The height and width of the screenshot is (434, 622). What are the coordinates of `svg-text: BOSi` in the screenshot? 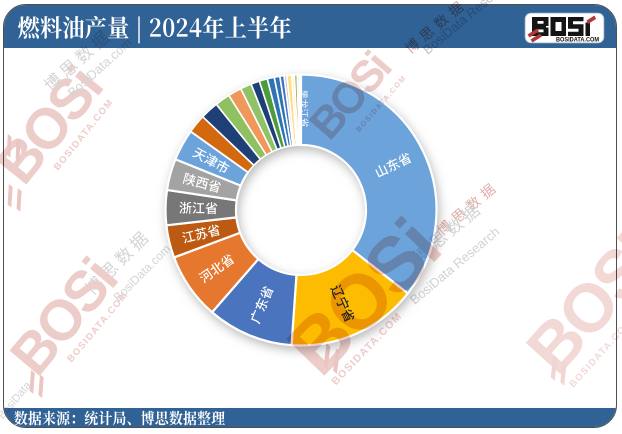 It's located at (567, 304).